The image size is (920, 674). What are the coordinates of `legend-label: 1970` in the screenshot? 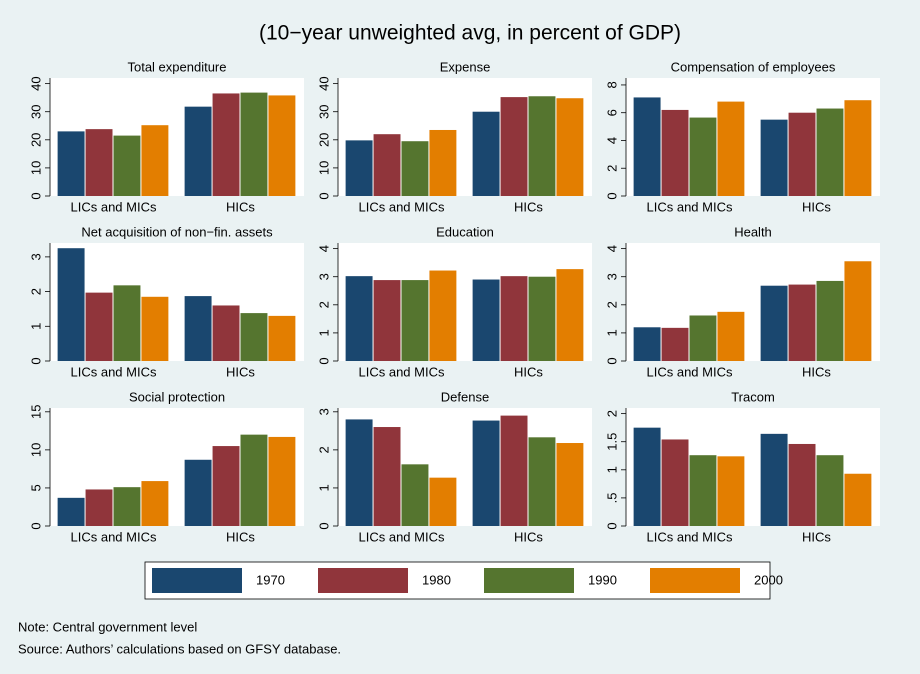 It's located at (270, 579).